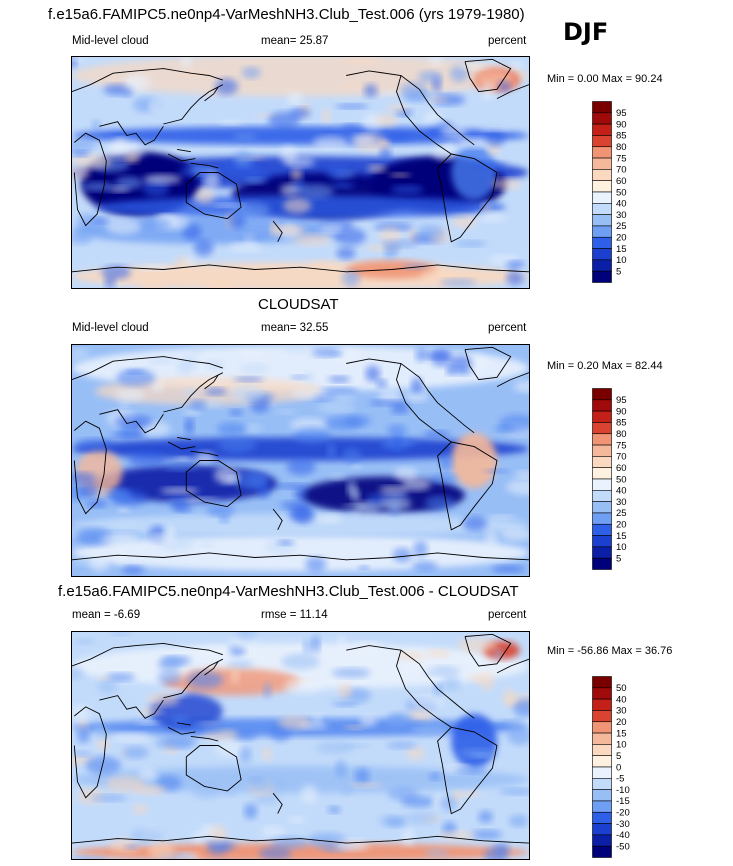  I want to click on colorbar-tick-label: -30, so click(623, 824).